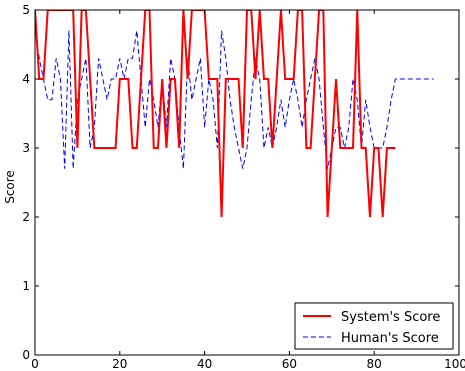  I want to click on x-tick-label: 0, so click(35, 364).